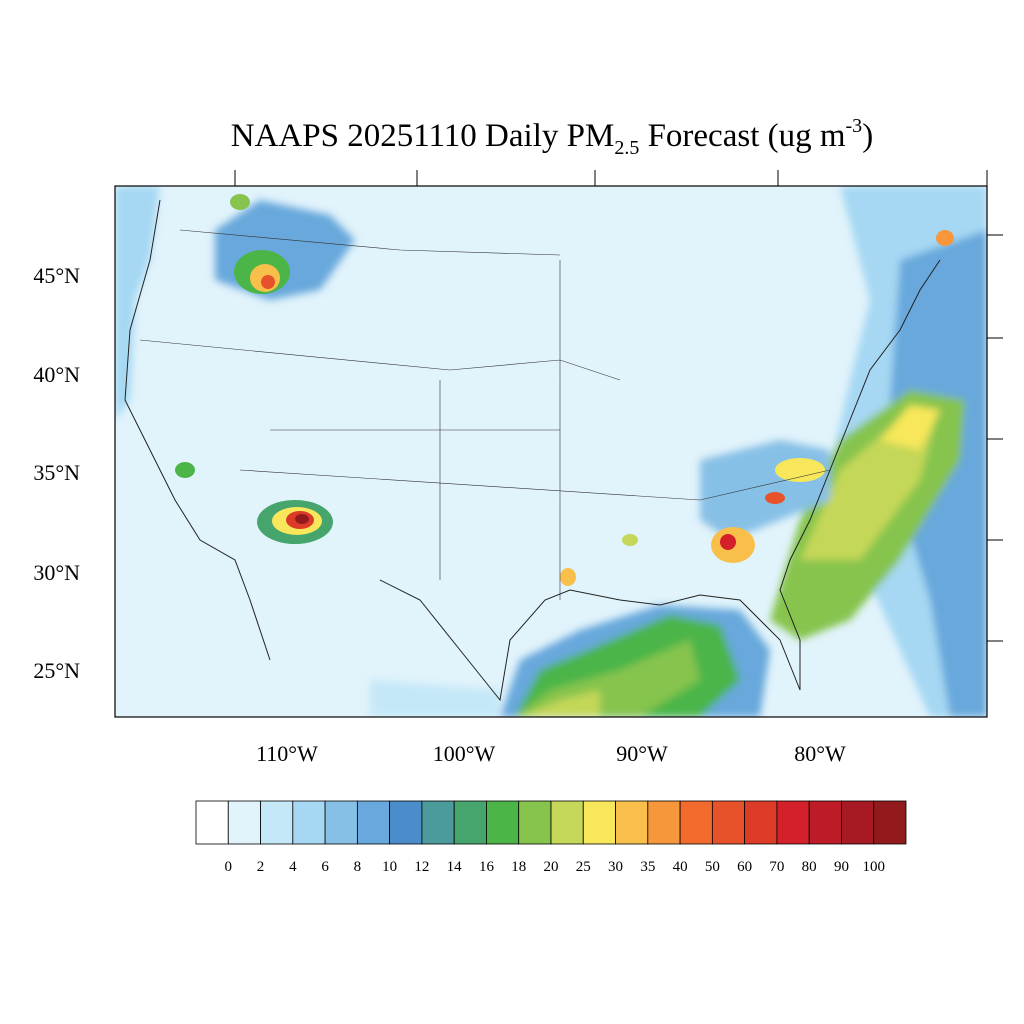  I want to click on lon-label: 100°W, so click(464, 753).